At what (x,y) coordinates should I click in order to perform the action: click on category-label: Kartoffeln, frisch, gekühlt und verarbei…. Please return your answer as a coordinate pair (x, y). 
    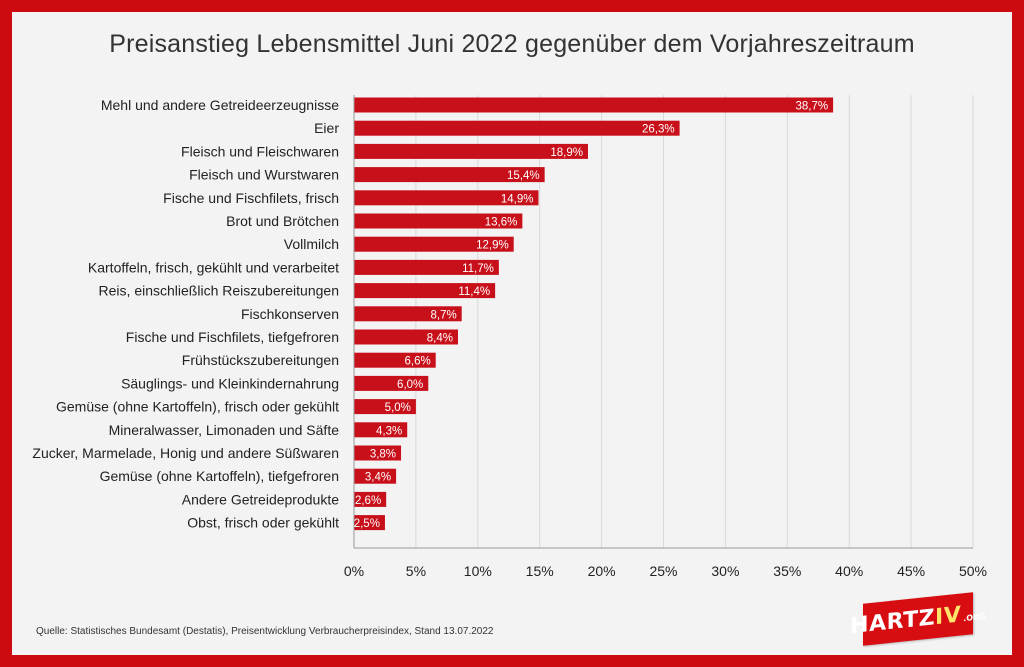
    Looking at the image, I should click on (213, 267).